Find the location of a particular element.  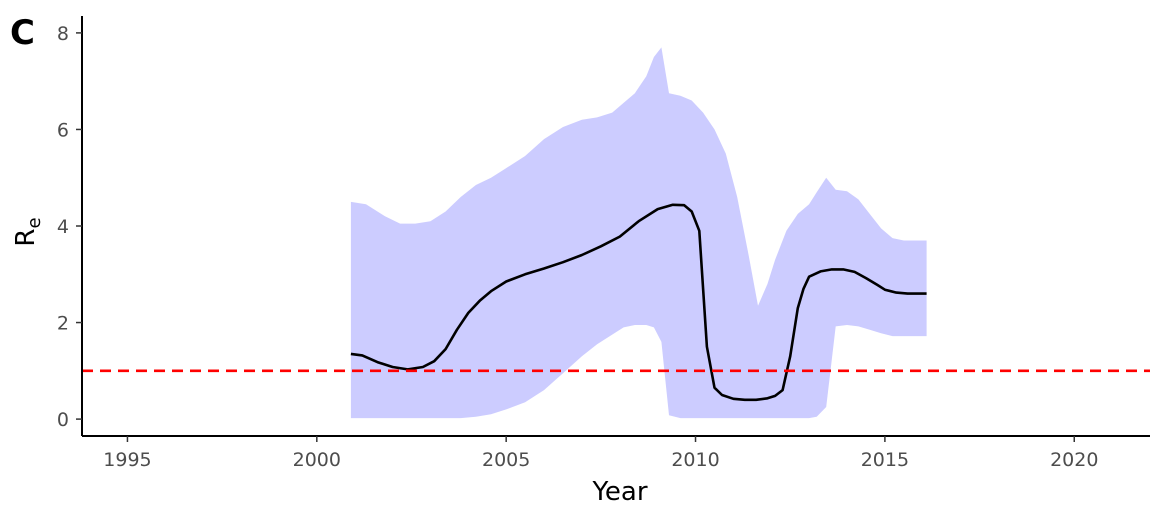

x-tick-label: 1995 is located at coordinates (127, 460).